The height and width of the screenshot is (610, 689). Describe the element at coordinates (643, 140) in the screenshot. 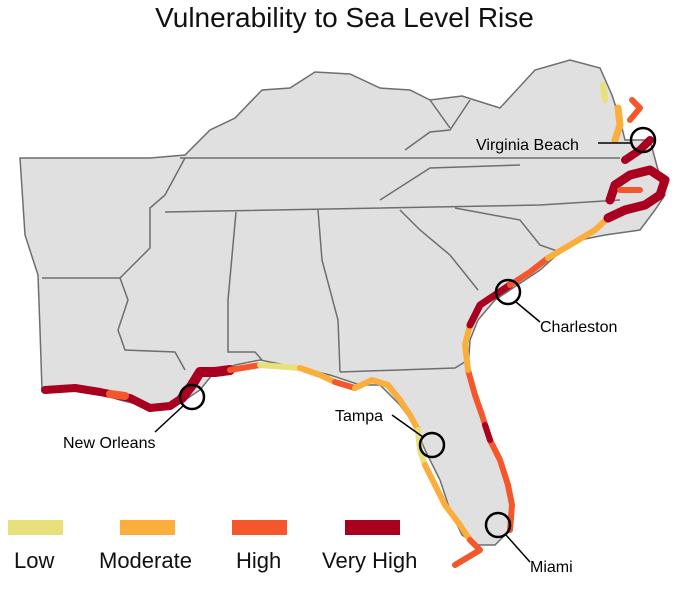

I see `virginia-beach-marker` at that location.